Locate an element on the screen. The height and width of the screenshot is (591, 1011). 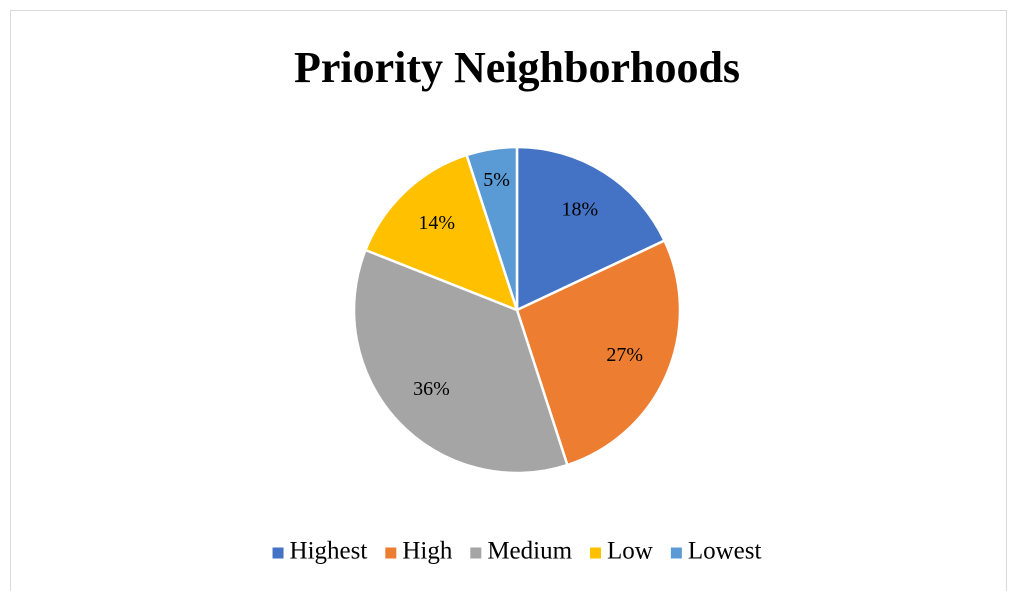
legend-label: High is located at coordinates (427, 551).